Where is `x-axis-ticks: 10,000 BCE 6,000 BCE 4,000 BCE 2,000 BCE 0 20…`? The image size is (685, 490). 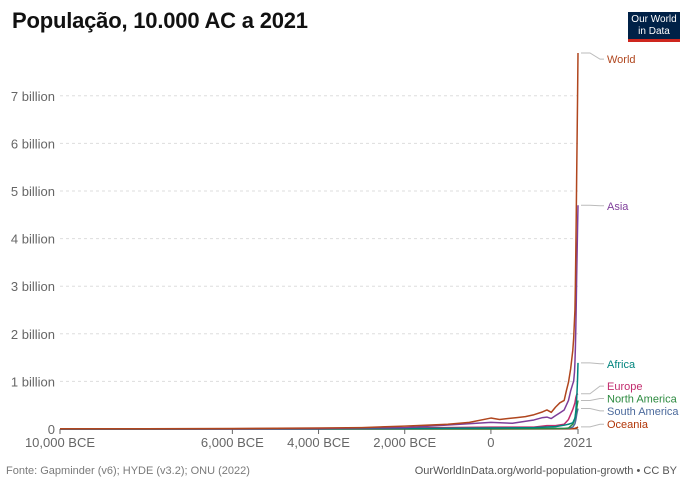 x-axis-ticks: 10,000 BCE 6,000 BCE 4,000 BCE 2,000 BCE 0 20… is located at coordinates (309, 439).